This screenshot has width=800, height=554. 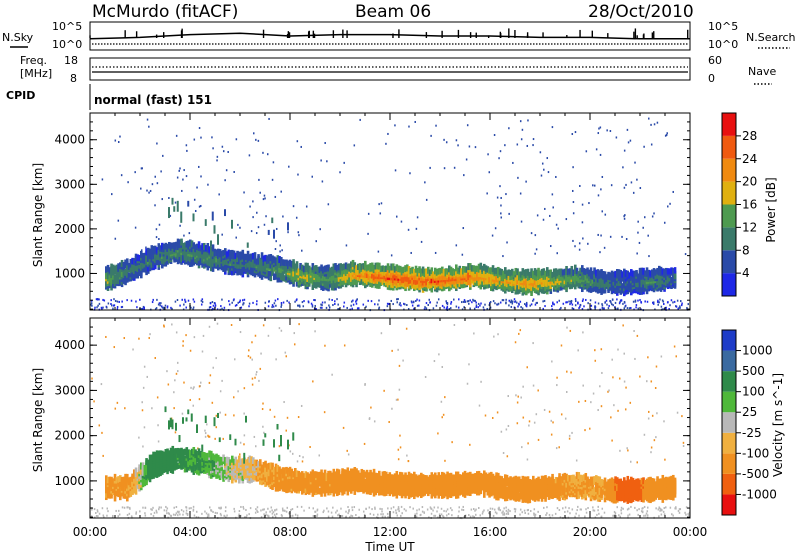 What do you see at coordinates (391, 455) in the screenshot?
I see `velocity-ionospheric-band` at bounding box center [391, 455].